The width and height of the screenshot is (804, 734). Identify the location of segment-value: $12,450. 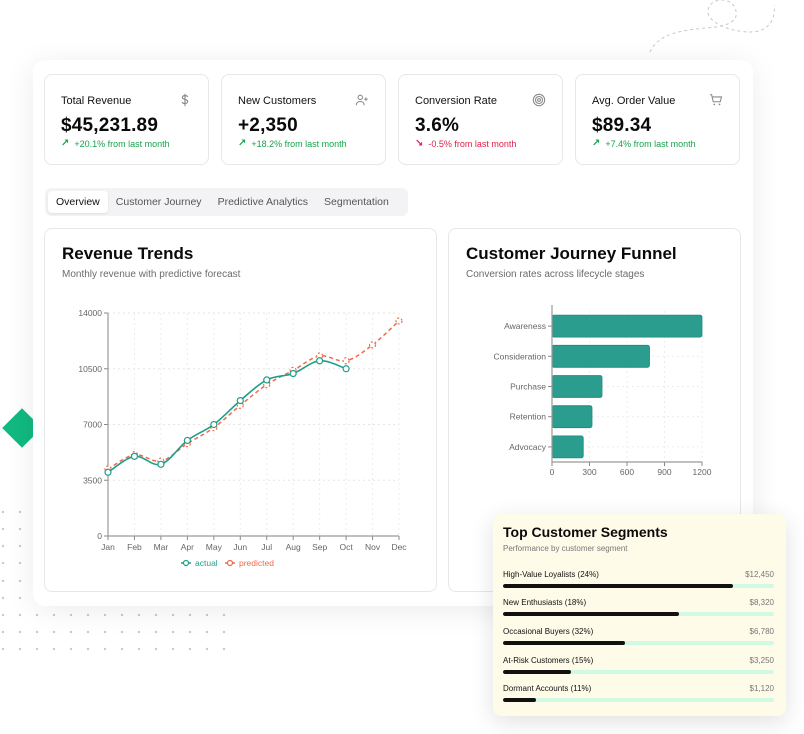
(759, 574).